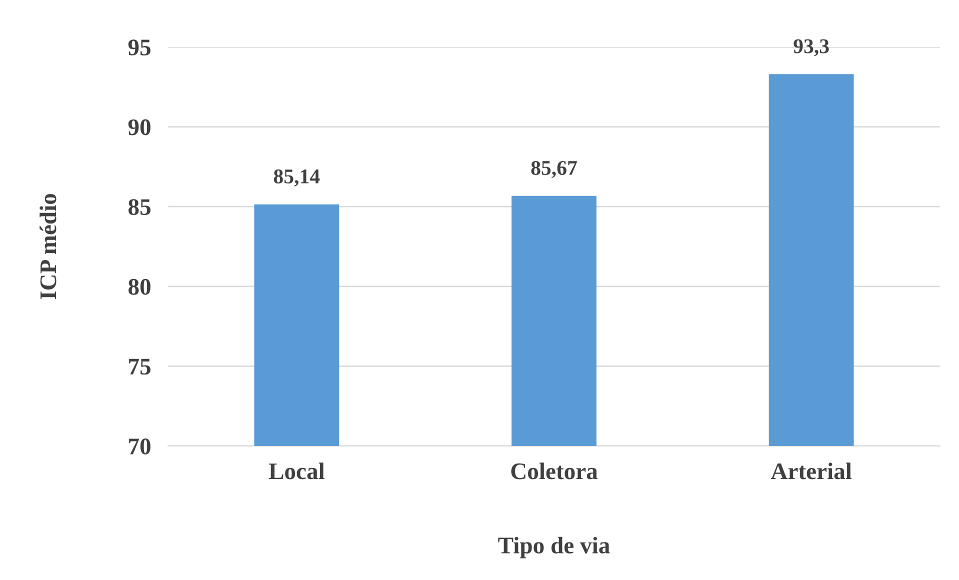 The width and height of the screenshot is (959, 580). Describe the element at coordinates (297, 177) in the screenshot. I see `data-label: 85,14` at that location.